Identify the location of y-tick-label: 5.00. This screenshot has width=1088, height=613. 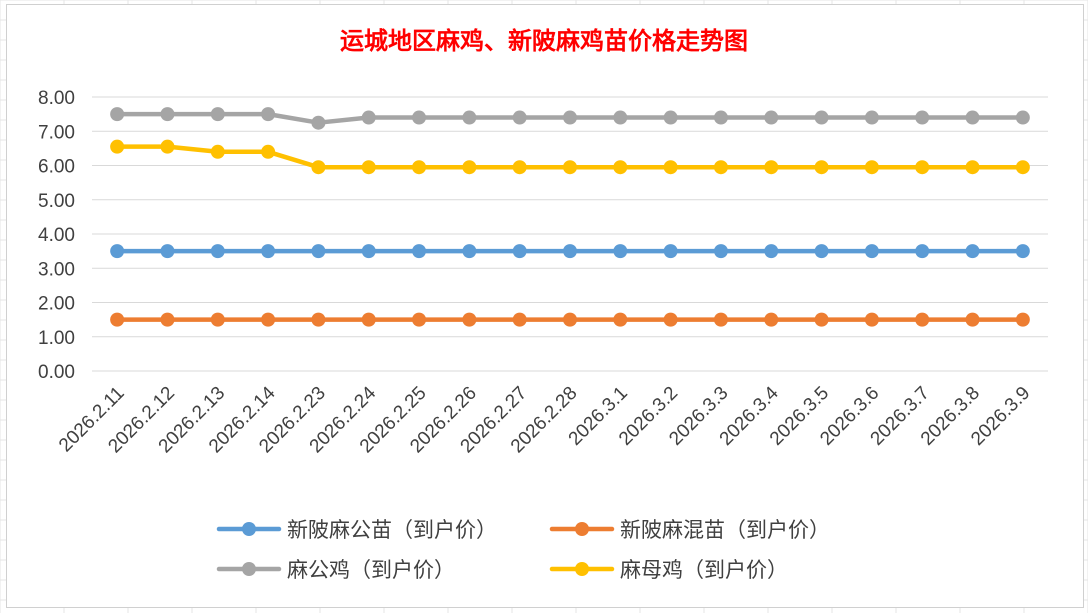
(56, 201).